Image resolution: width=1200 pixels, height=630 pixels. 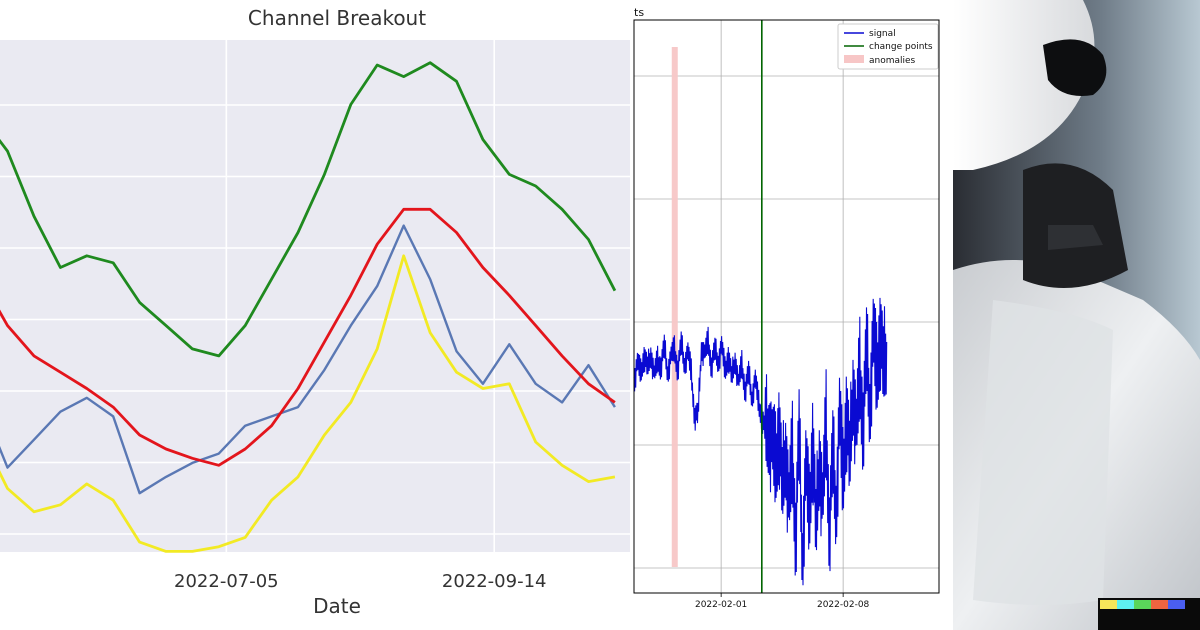 I want to click on legend-anomalies-label: anomalies, so click(x=892, y=61).